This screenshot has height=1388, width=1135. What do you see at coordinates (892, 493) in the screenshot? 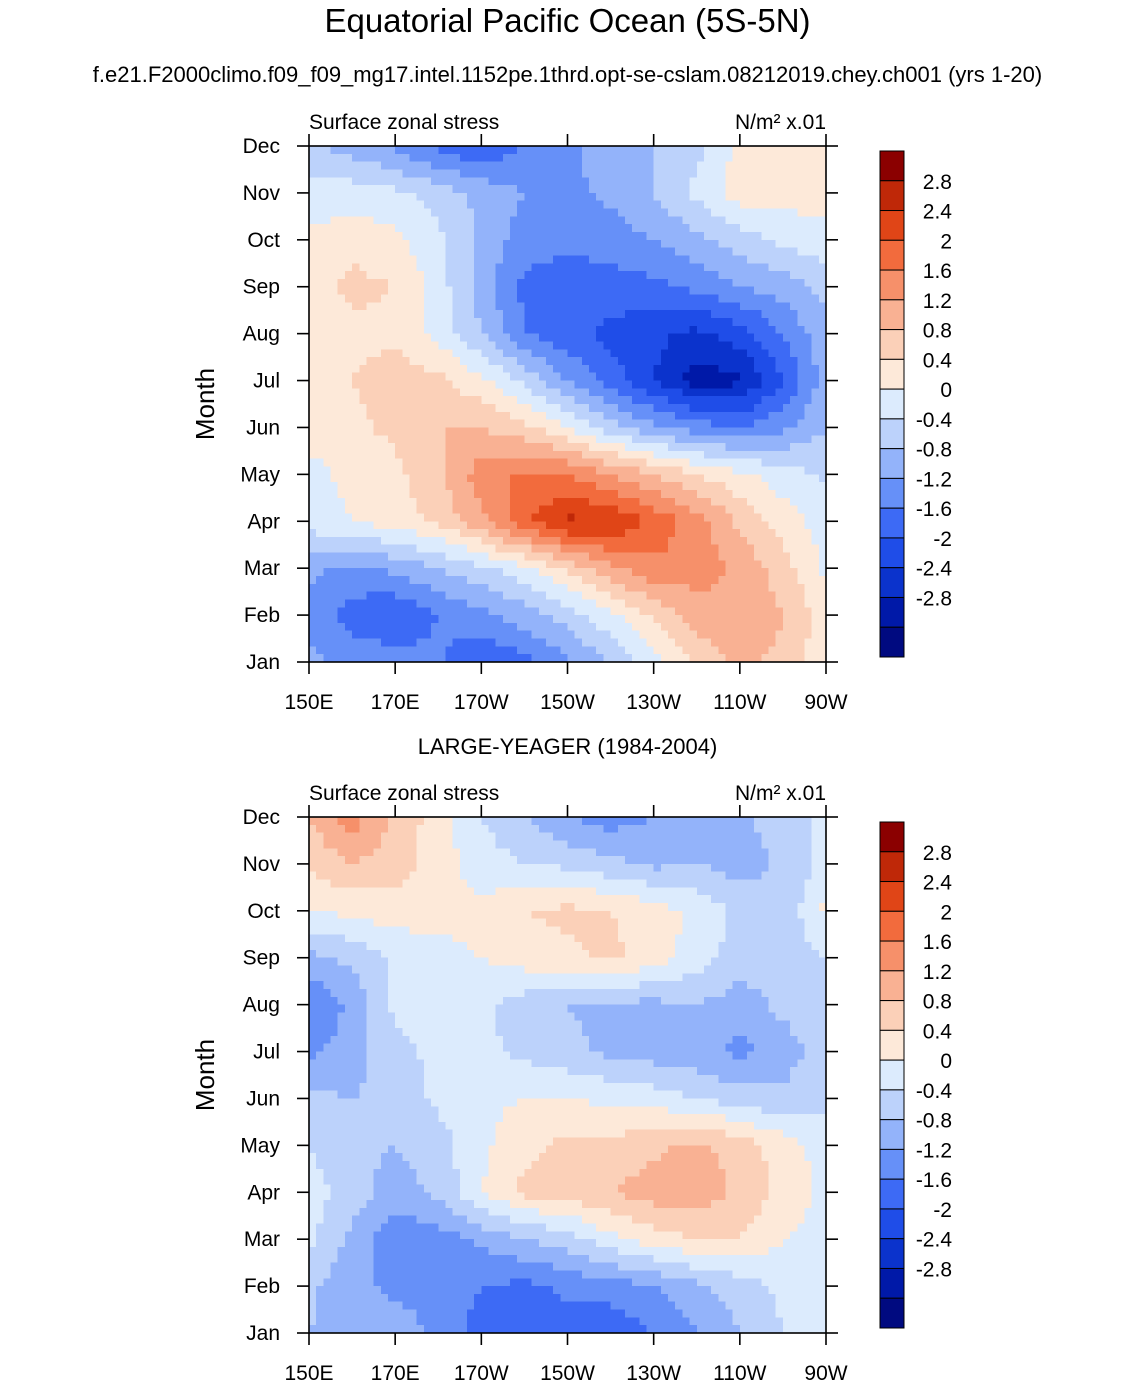
I see `colorbar-box` at bounding box center [892, 493].